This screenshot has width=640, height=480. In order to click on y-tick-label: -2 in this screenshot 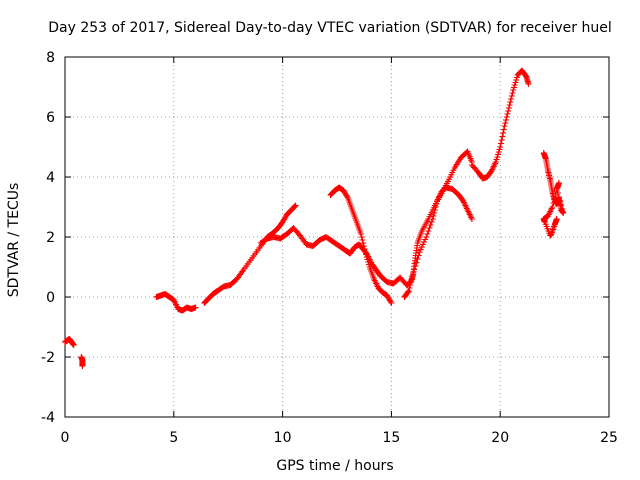, I will do `click(48, 358)`.